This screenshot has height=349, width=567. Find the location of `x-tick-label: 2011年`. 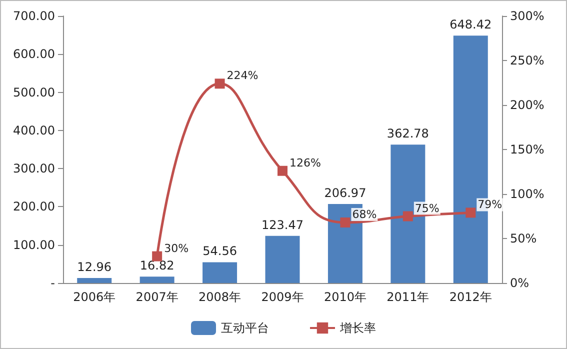

x-tick-label: 2011年 is located at coordinates (408, 297).